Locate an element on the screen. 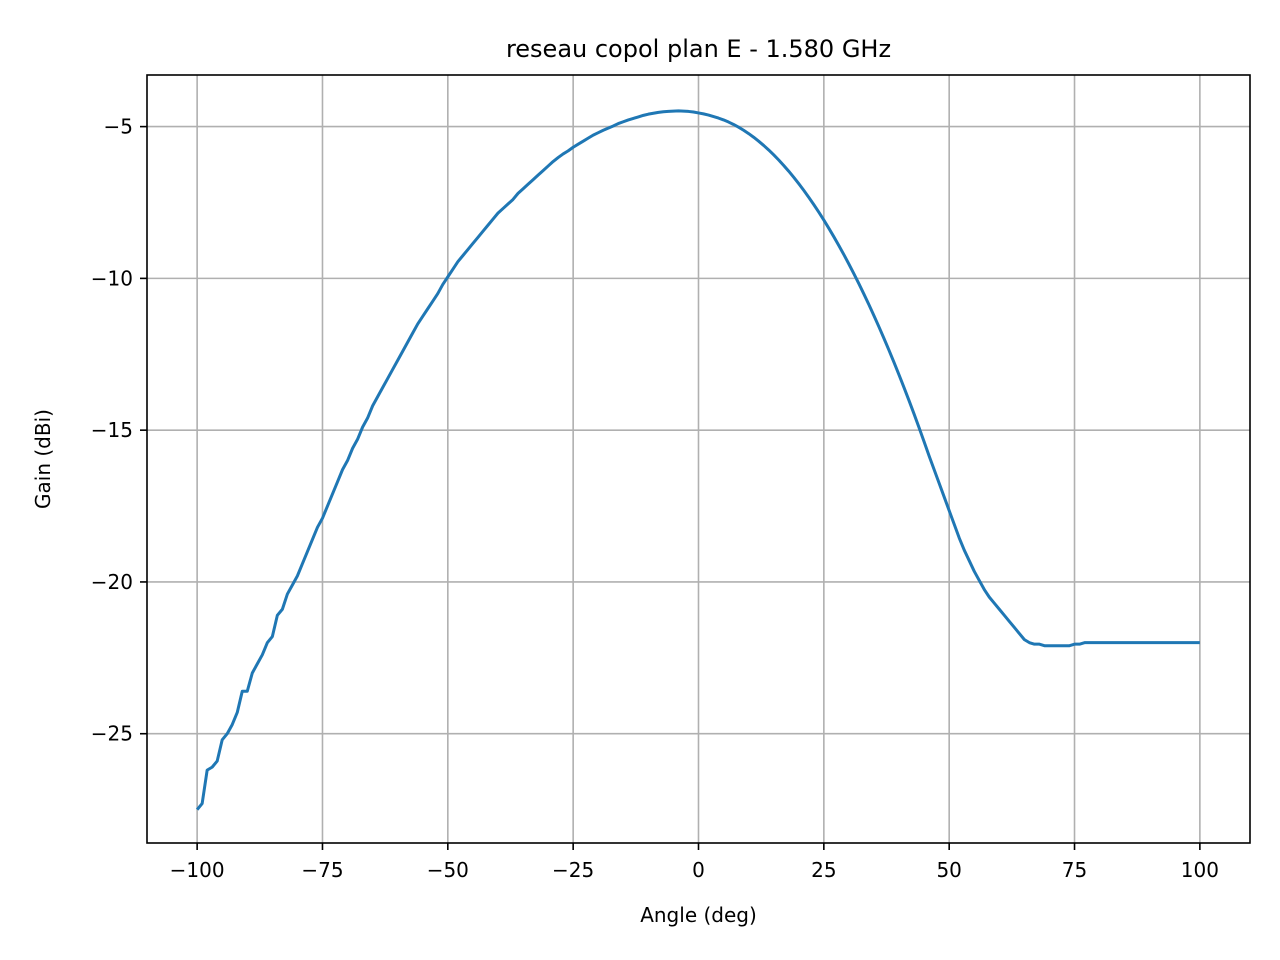 This screenshot has height=960, width=1280. x-tick-label: −25 is located at coordinates (573, 870).